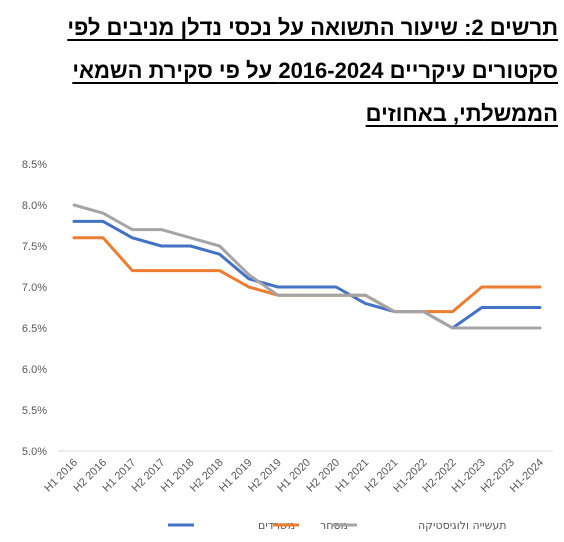  What do you see at coordinates (34, 452) in the screenshot?
I see `y-tick-label: 5.0%` at bounding box center [34, 452].